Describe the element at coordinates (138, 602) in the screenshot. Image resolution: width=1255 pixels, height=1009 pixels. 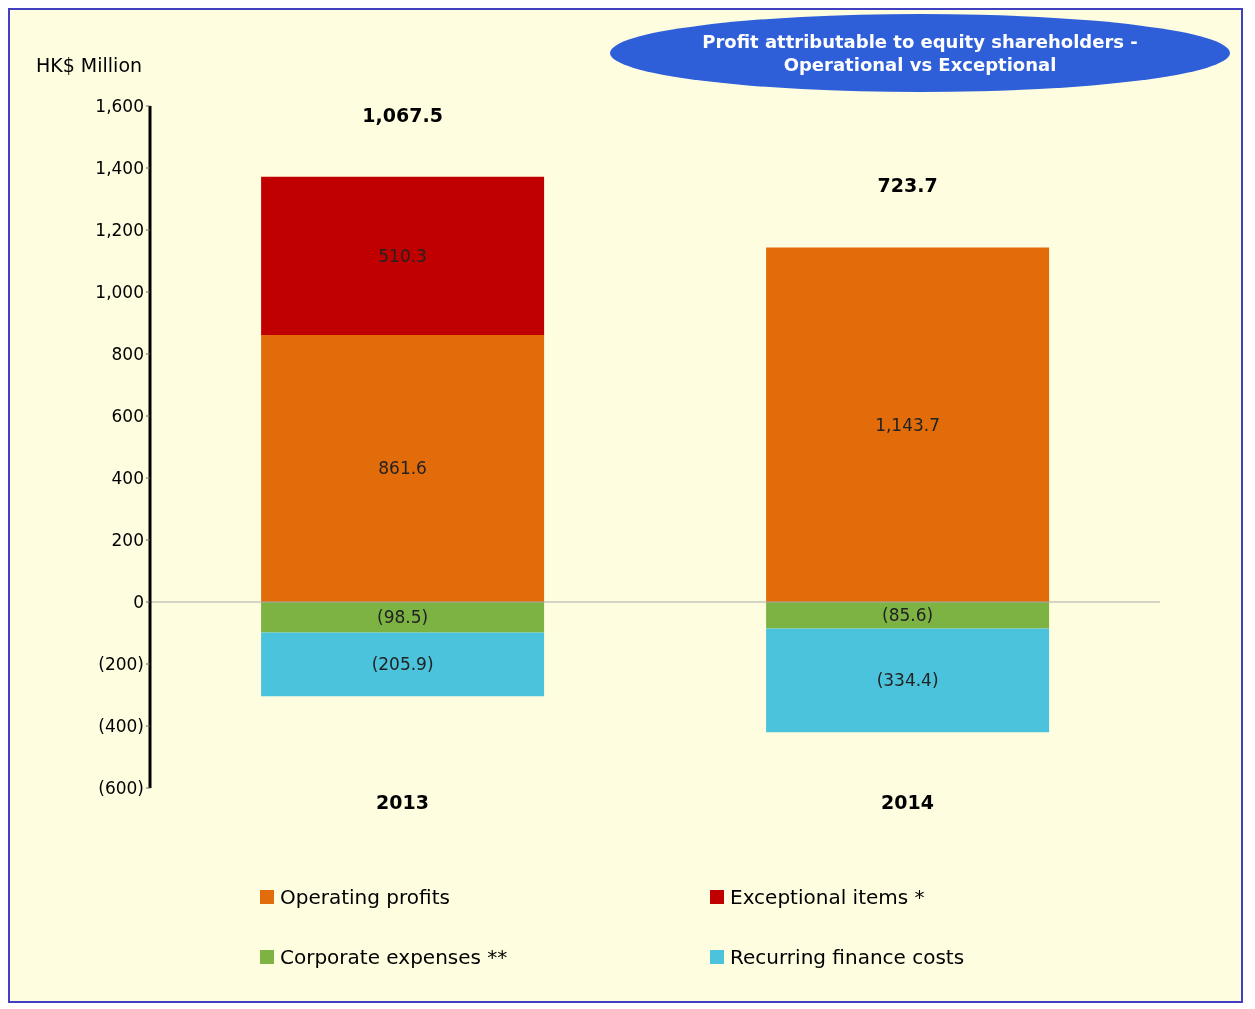
I see `y-tick-label: 0` at that location.